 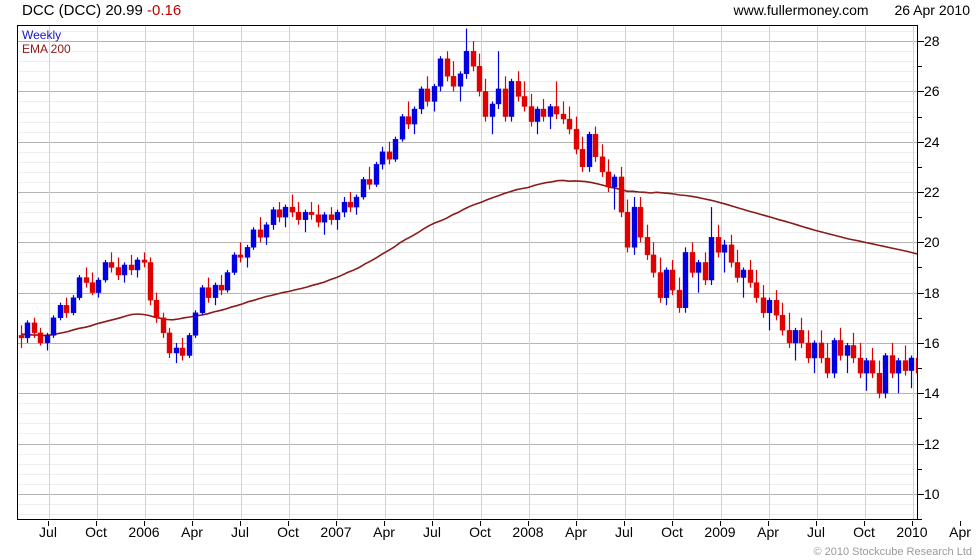 What do you see at coordinates (528, 532) in the screenshot?
I see `x-axis-tick-label: 2008` at bounding box center [528, 532].